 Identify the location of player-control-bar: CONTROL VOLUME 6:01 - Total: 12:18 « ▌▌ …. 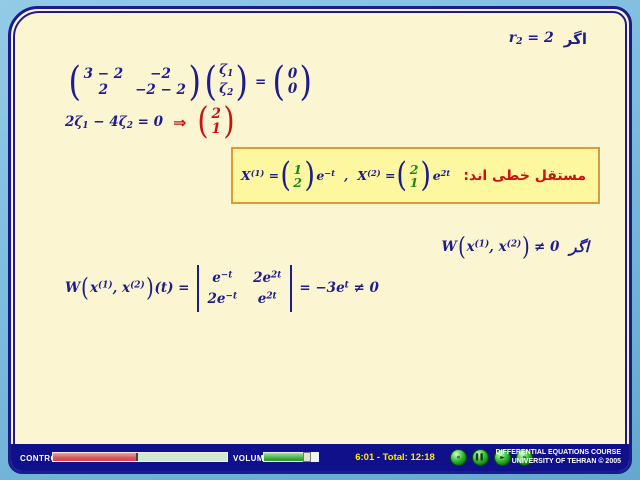
(320, 457).